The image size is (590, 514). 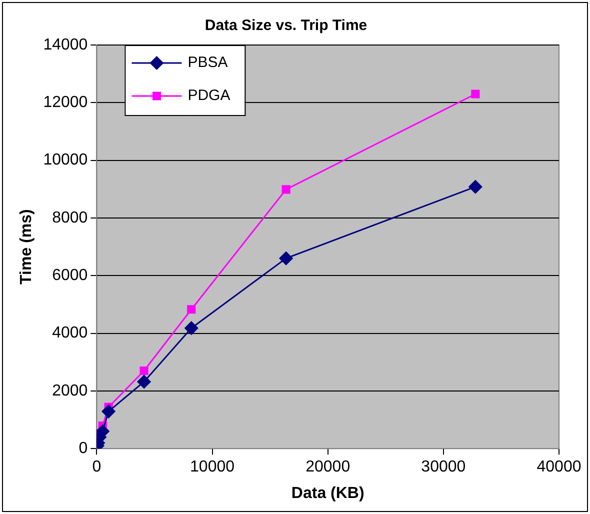 I want to click on legend-label: PDGA, so click(x=209, y=95).